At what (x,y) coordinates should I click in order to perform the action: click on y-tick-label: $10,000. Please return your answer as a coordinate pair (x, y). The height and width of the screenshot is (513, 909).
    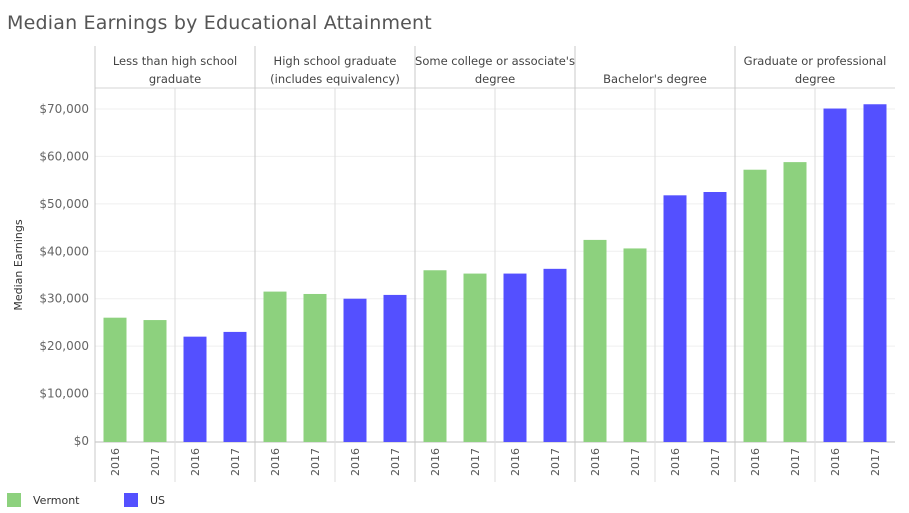
    Looking at the image, I should click on (64, 394).